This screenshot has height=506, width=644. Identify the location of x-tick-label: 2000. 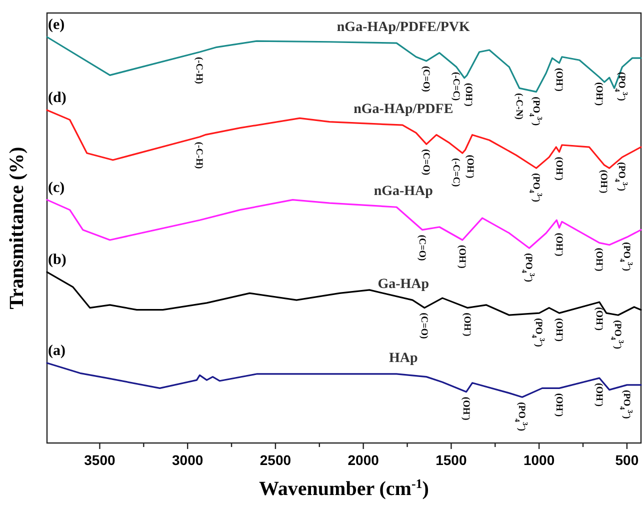
(364, 460).